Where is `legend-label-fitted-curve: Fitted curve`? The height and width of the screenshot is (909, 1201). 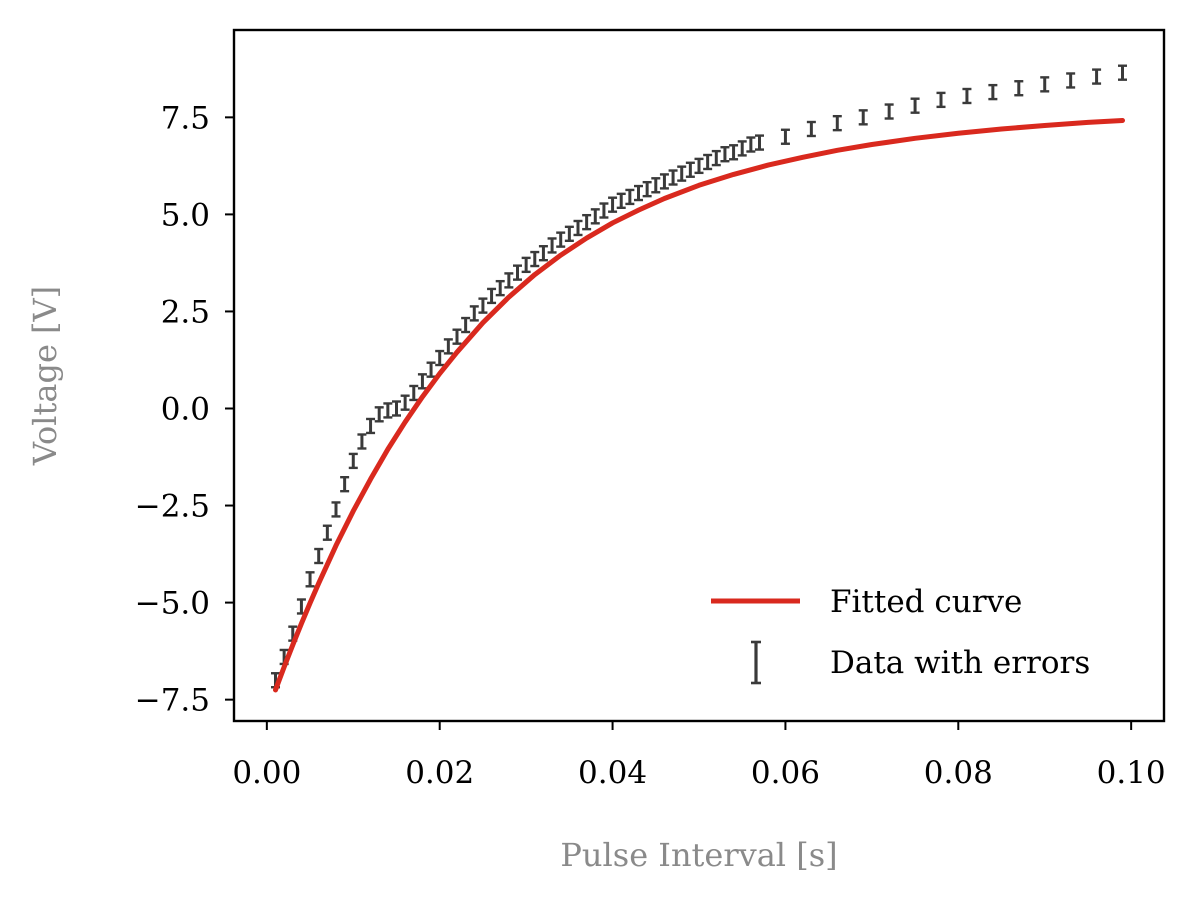
legend-label-fitted-curve: Fitted curve is located at coordinates (926, 602).